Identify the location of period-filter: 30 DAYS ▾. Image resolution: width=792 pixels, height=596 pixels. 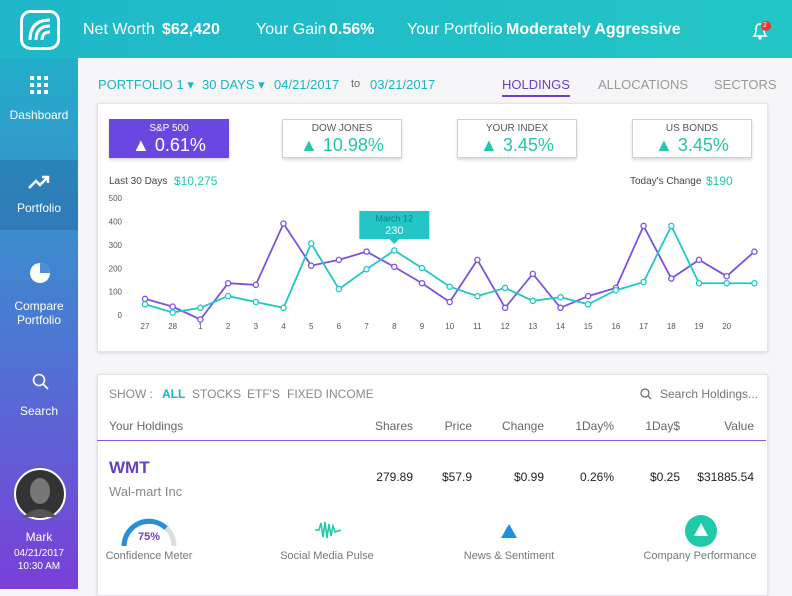
(233, 84).